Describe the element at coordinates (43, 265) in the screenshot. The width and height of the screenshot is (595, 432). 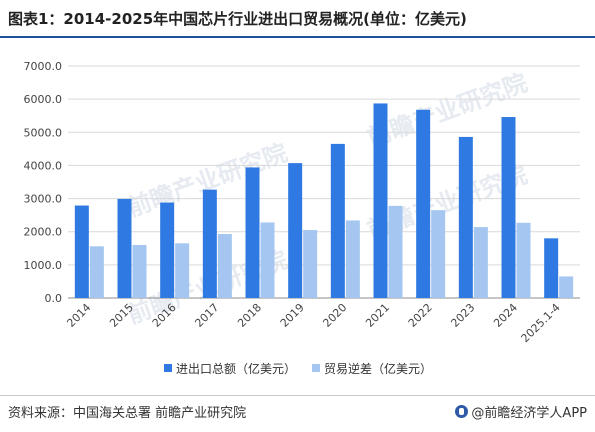
I see `y-tick-label: 1000.0` at that location.